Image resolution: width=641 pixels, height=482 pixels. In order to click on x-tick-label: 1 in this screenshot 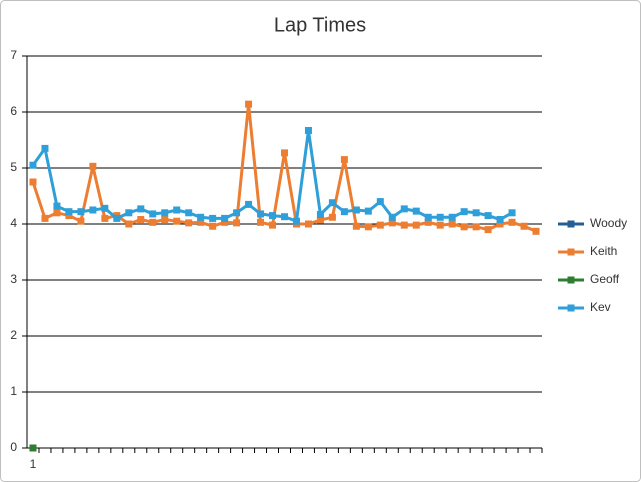, I will do `click(33, 464)`.